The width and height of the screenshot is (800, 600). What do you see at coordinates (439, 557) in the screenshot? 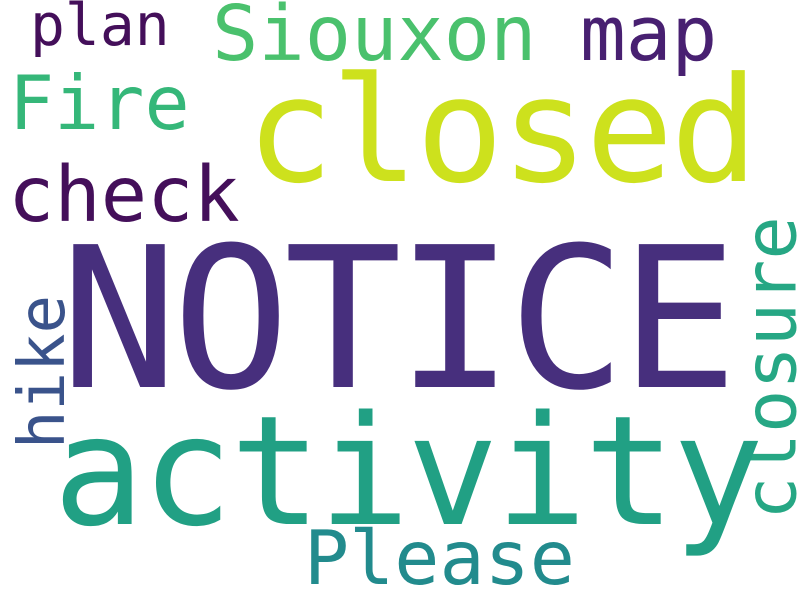
I see `word-please: Please` at bounding box center [439, 557].